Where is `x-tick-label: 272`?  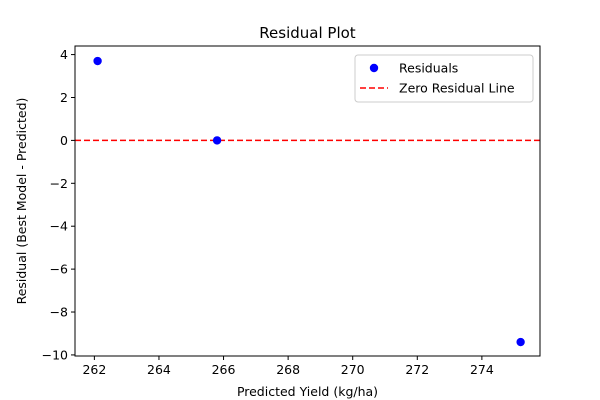
x-tick-label: 272 is located at coordinates (417, 369).